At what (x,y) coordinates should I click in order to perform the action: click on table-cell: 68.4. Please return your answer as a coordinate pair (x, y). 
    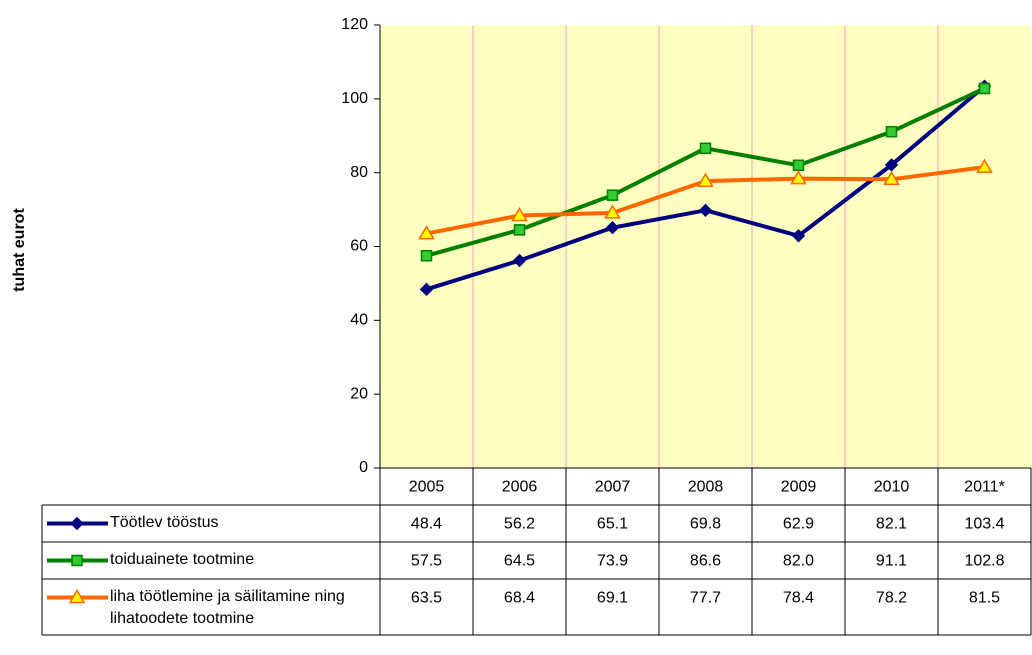
    Looking at the image, I should click on (519, 598).